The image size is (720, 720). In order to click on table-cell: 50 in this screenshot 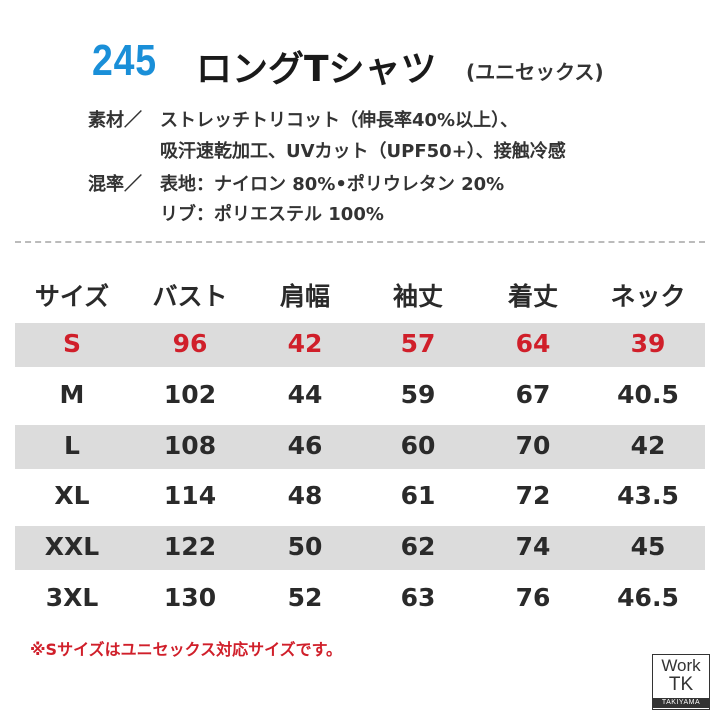, I will do `click(305, 547)`.